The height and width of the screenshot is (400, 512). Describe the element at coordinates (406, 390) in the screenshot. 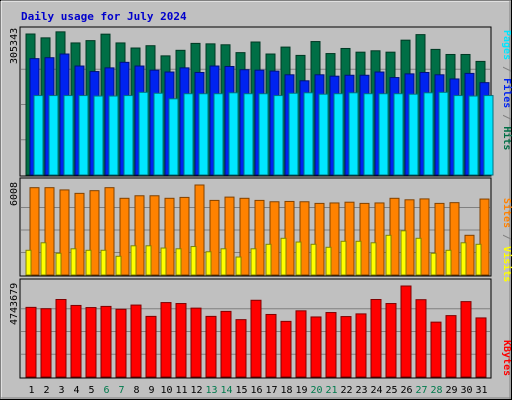

I see `x-tick-label-26: 26` at that location.